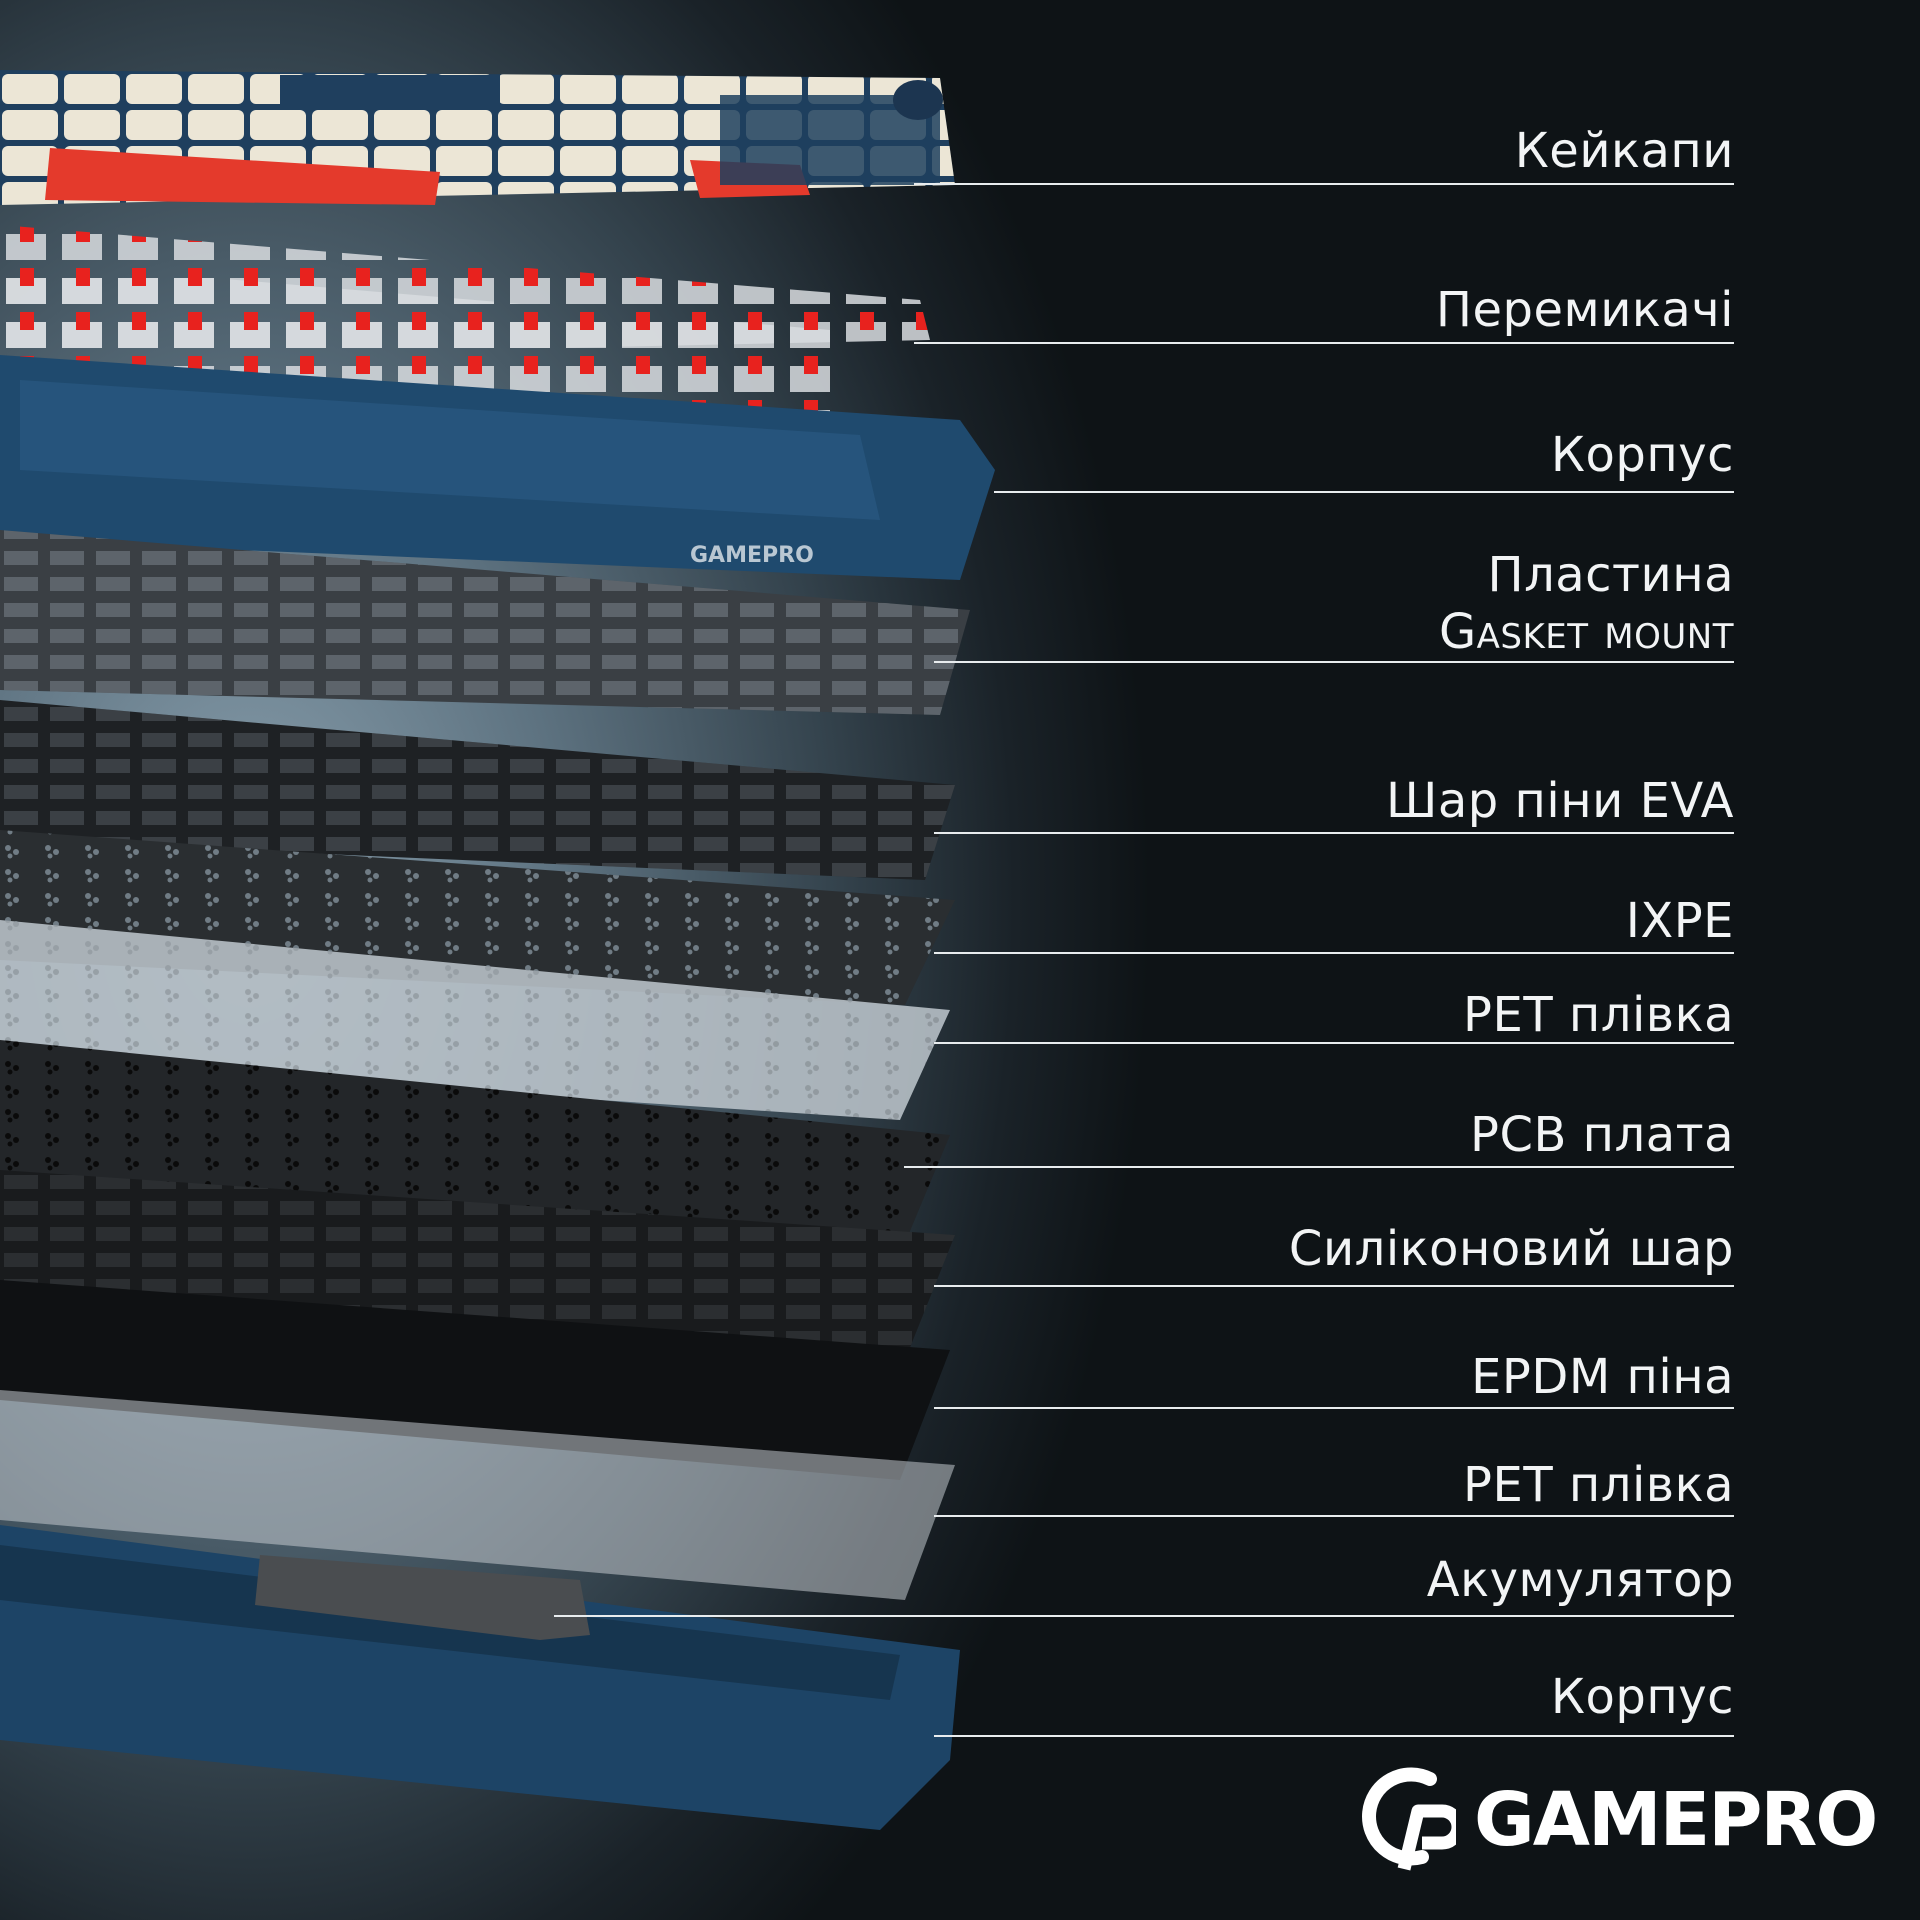 The height and width of the screenshot is (1920, 1920). Describe the element at coordinates (752, 555) in the screenshot. I see `case-brand-print: GAMEPRO` at that location.